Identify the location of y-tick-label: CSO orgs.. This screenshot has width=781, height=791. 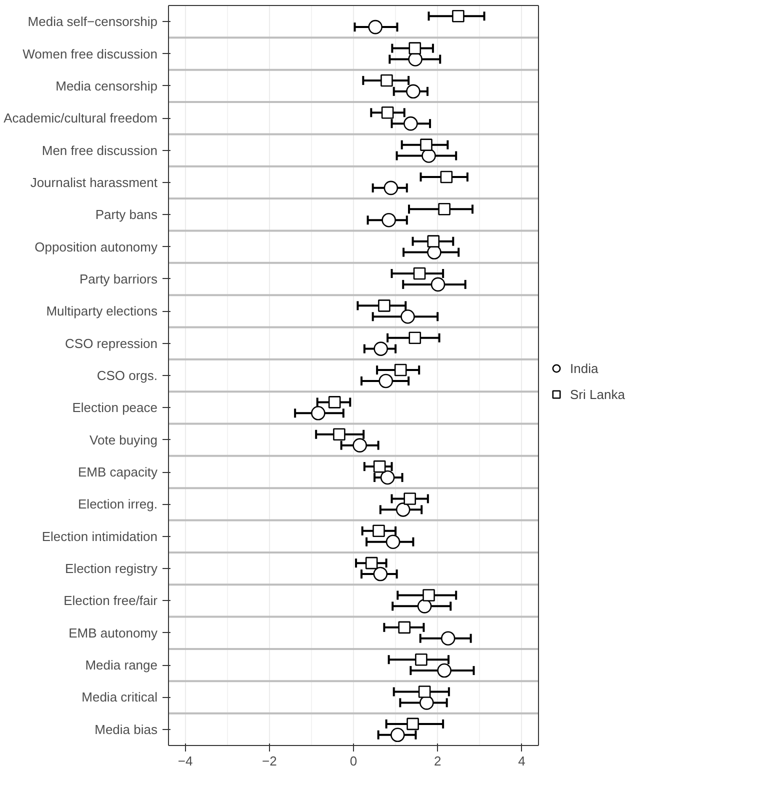
(127, 375).